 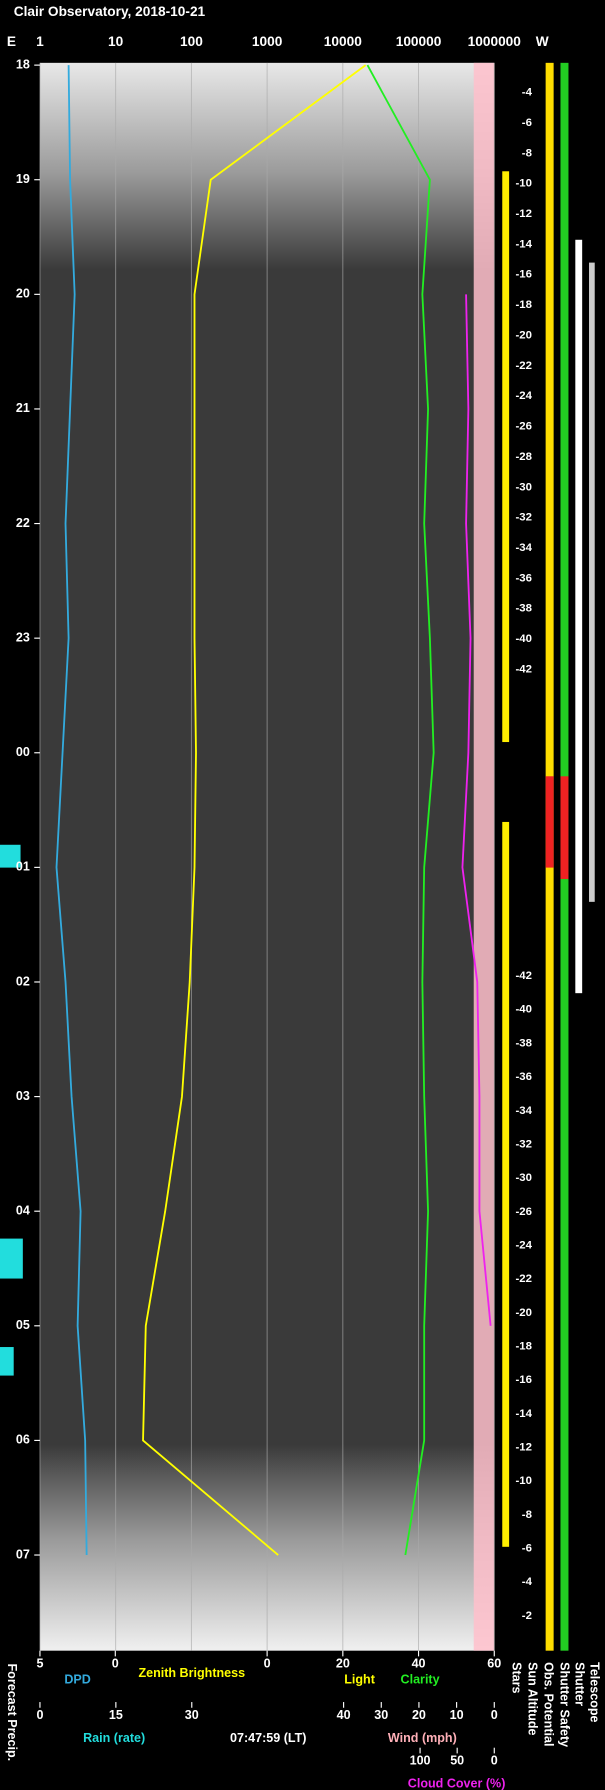 I want to click on sun-altitude-label: -18, so click(x=523, y=1346).